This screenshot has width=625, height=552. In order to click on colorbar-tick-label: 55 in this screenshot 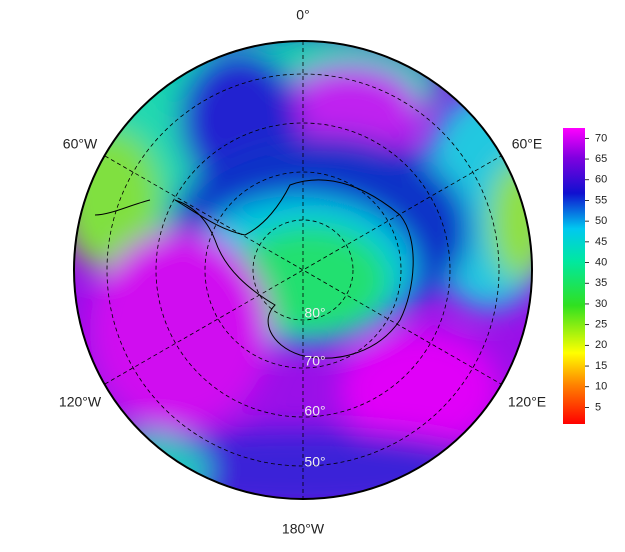, I will do `click(601, 200)`.